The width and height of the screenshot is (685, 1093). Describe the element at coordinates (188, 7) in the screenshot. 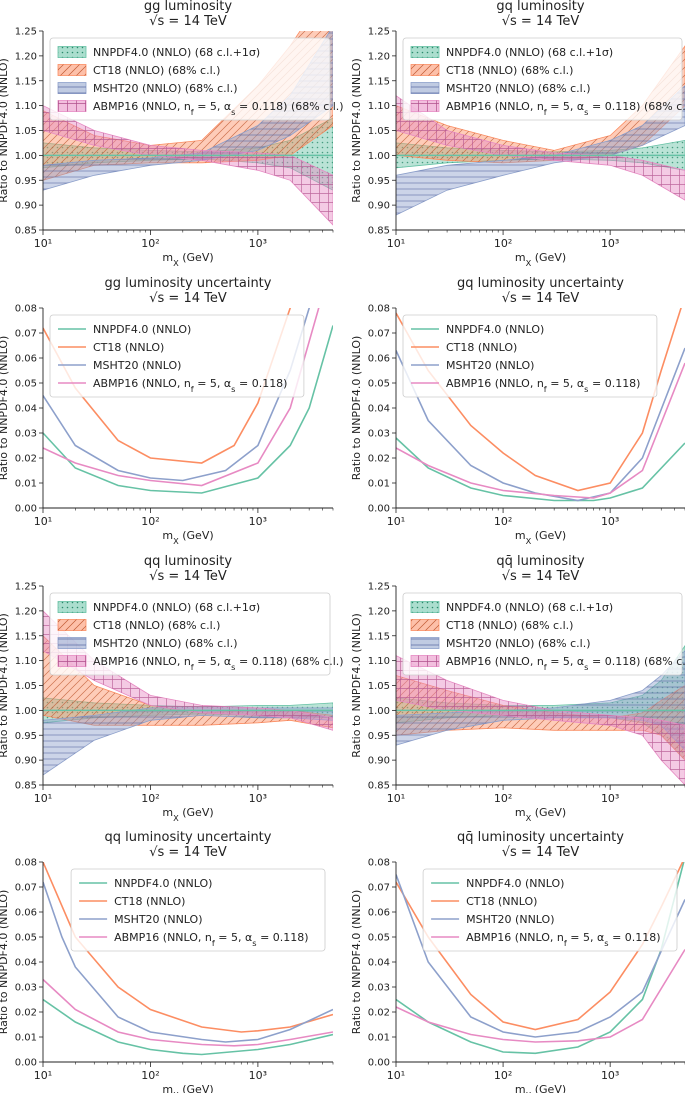

I see `chart-title: gg luminosity` at that location.